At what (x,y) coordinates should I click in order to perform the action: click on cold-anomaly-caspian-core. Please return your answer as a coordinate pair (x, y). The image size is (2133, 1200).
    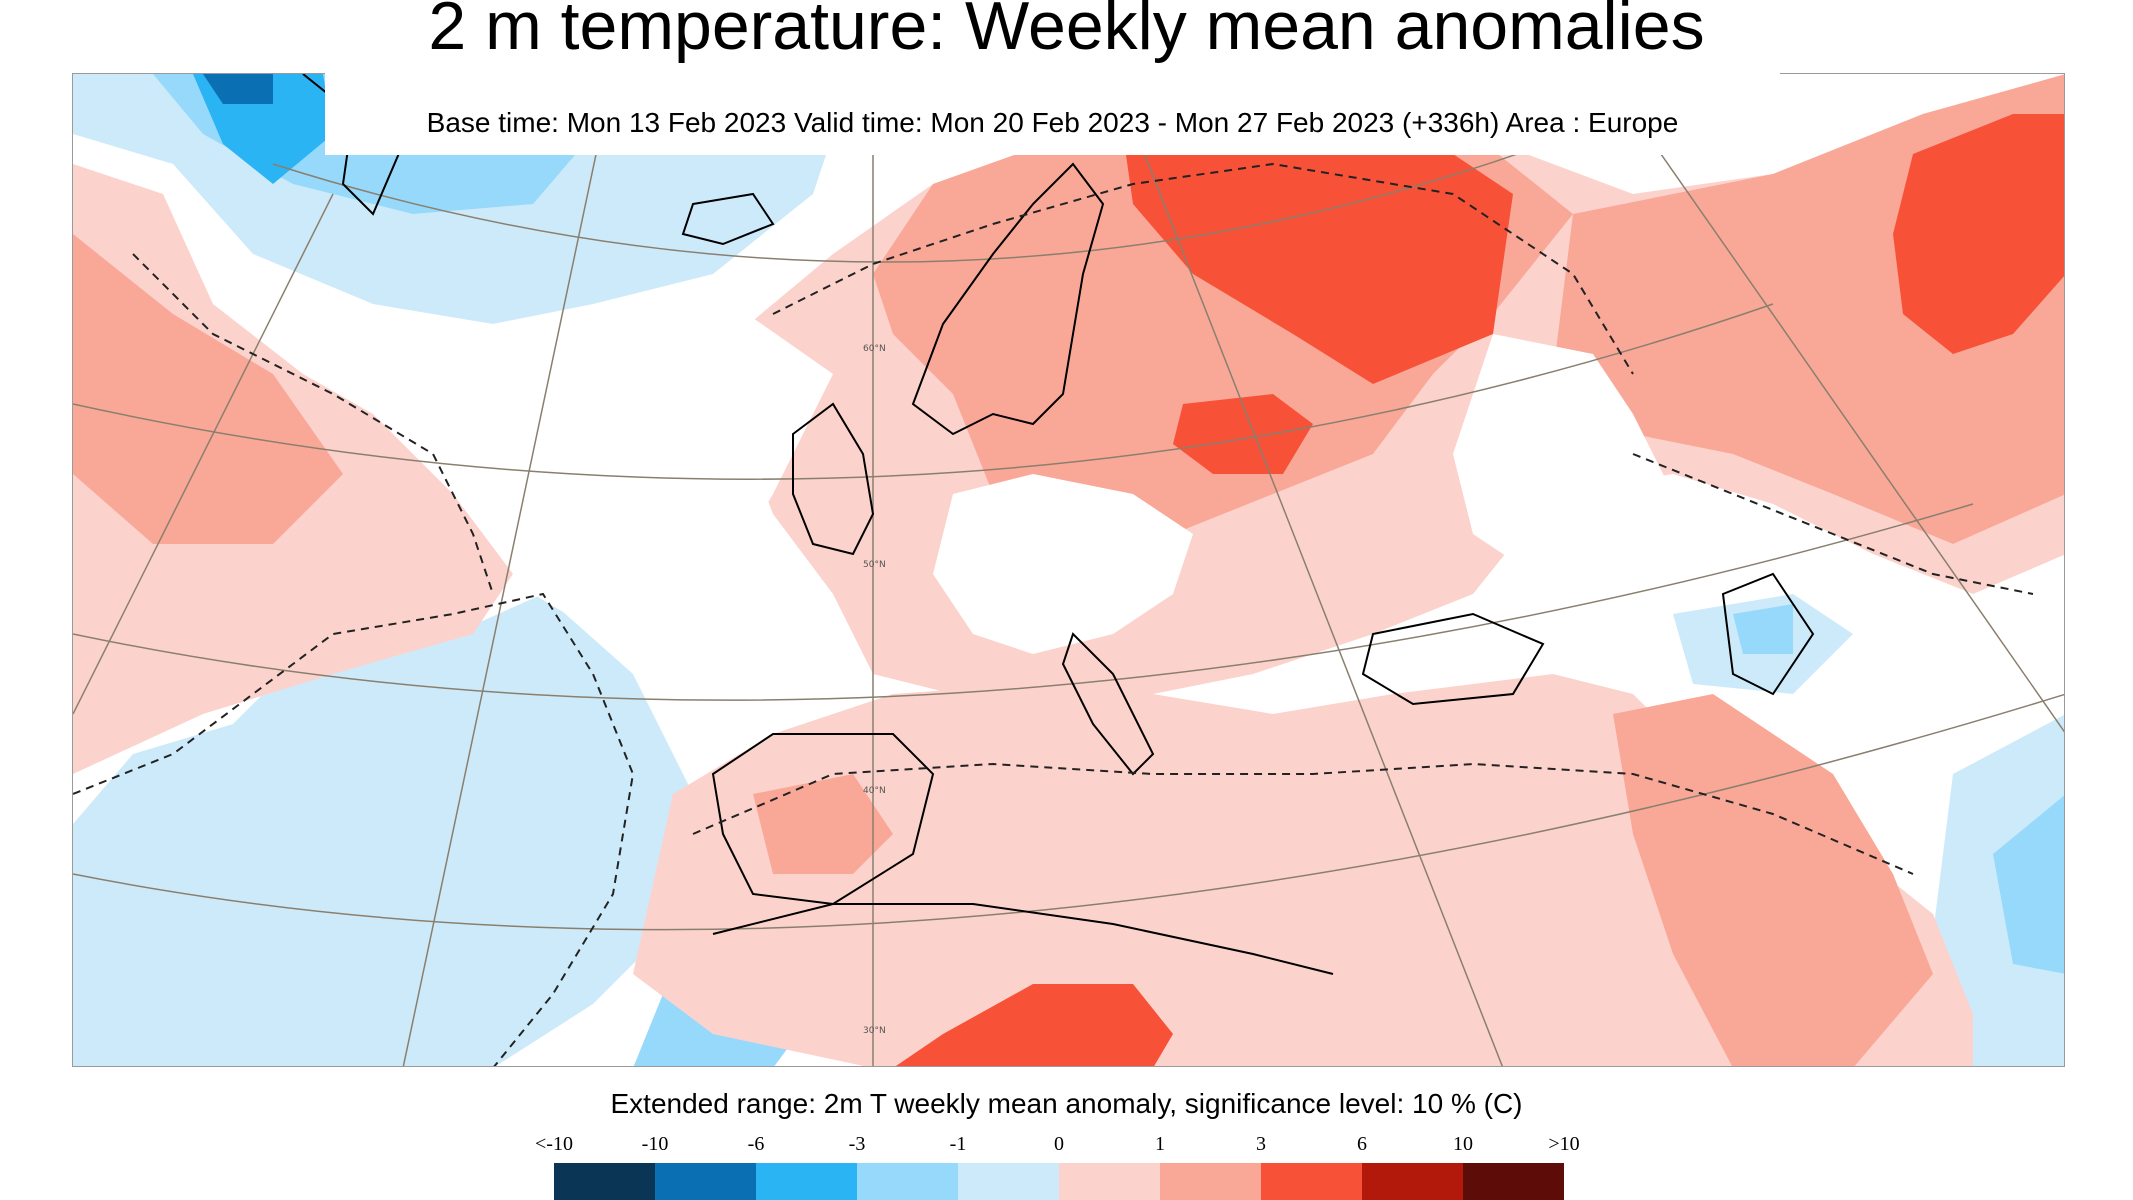
    Looking at the image, I should click on (1763, 629).